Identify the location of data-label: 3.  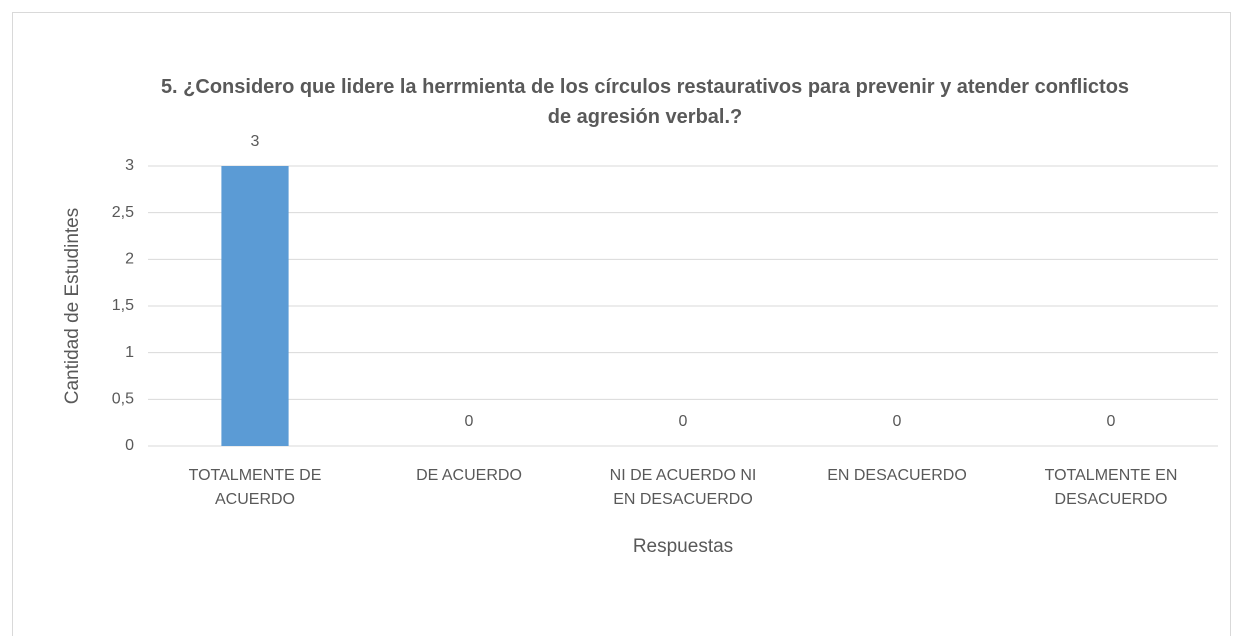
(255, 141).